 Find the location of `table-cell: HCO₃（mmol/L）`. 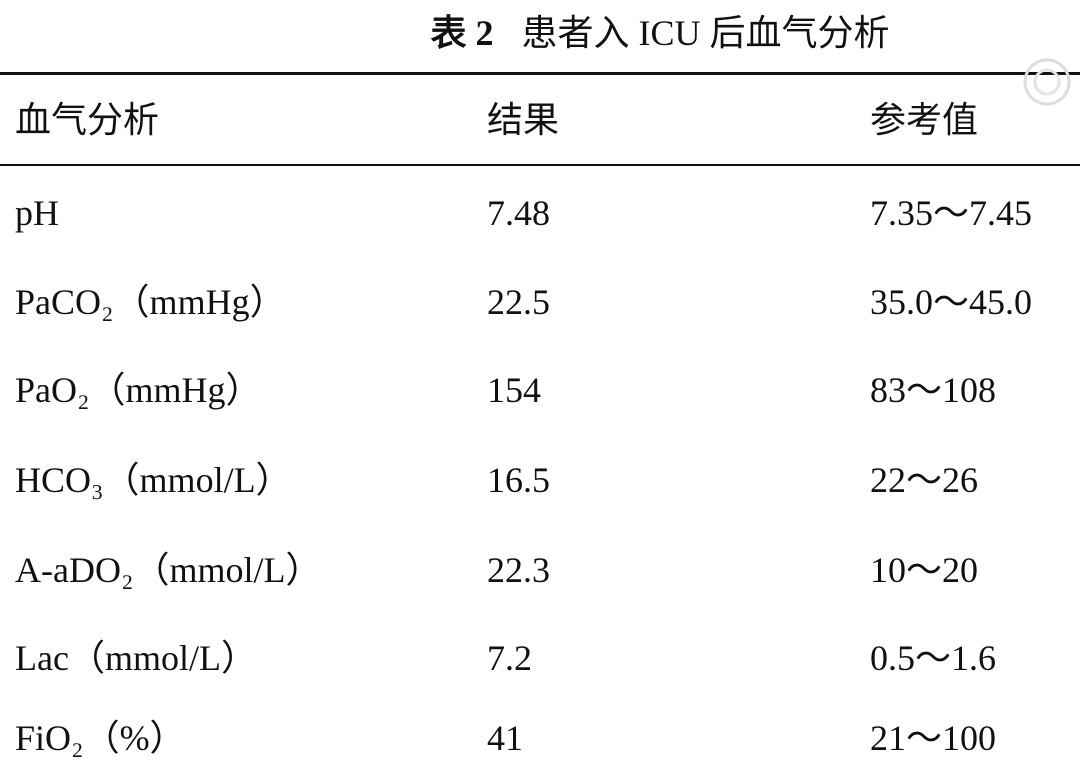

table-cell: HCO₃（mmol/L） is located at coordinates (153, 480).